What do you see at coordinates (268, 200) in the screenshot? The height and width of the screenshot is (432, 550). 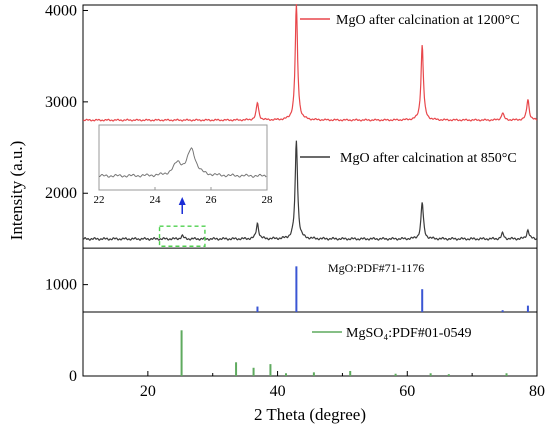 I see `inset-tick-label-3: 28` at bounding box center [268, 200].